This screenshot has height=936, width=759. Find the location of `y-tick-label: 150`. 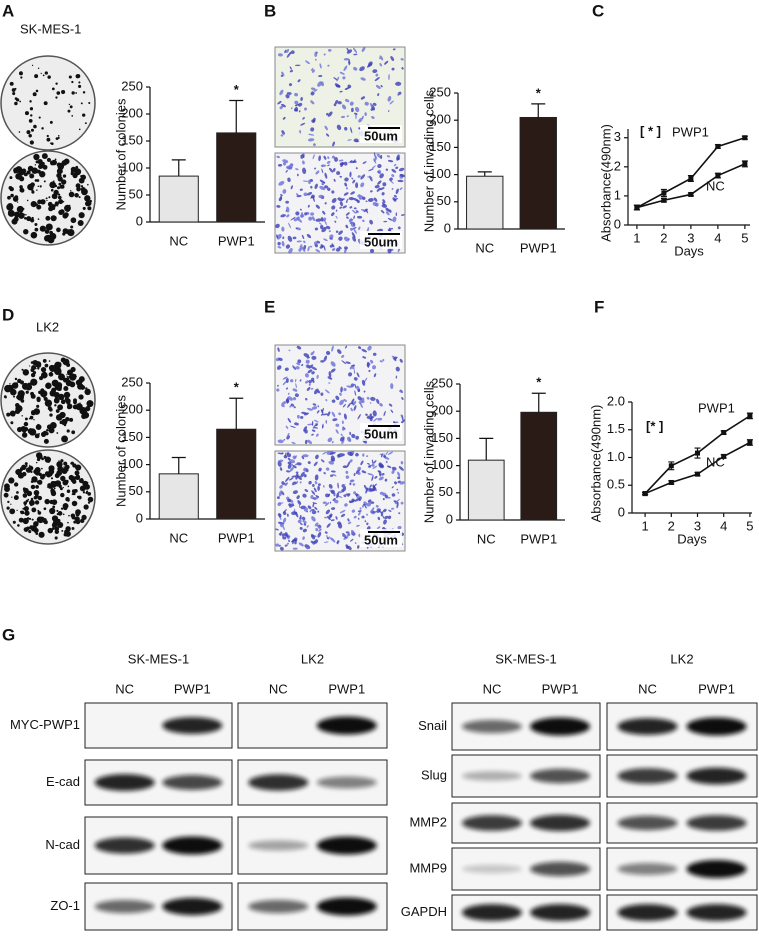

y-tick-label: 150 is located at coordinates (440, 146).